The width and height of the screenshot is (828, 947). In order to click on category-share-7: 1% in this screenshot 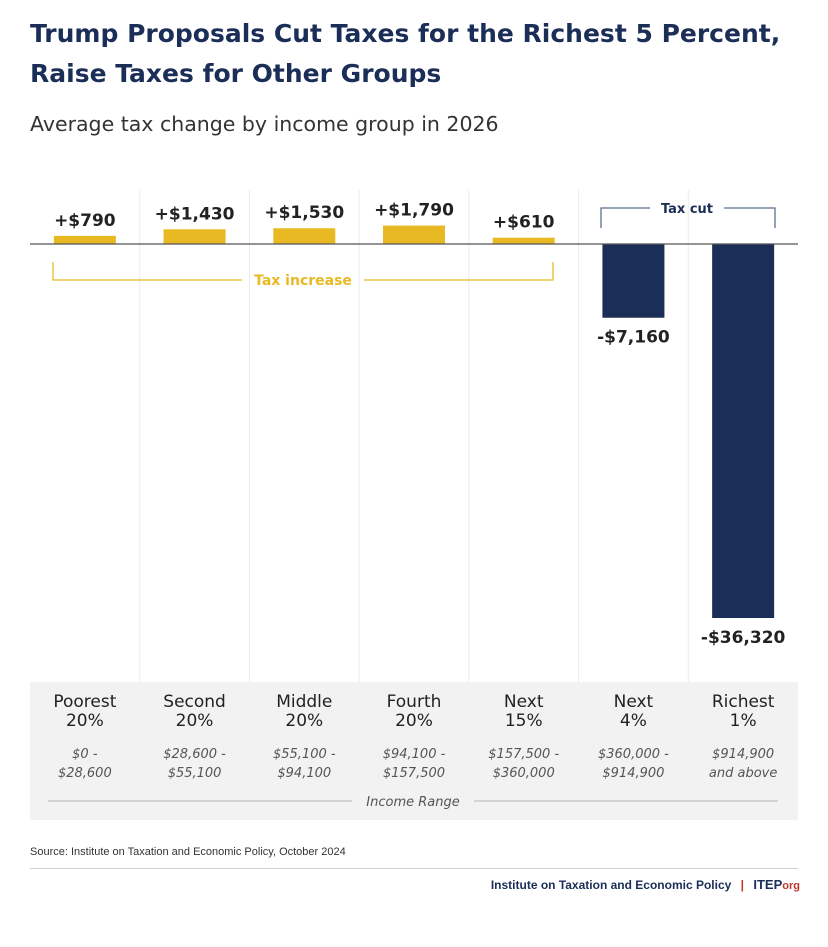, I will do `click(743, 721)`.